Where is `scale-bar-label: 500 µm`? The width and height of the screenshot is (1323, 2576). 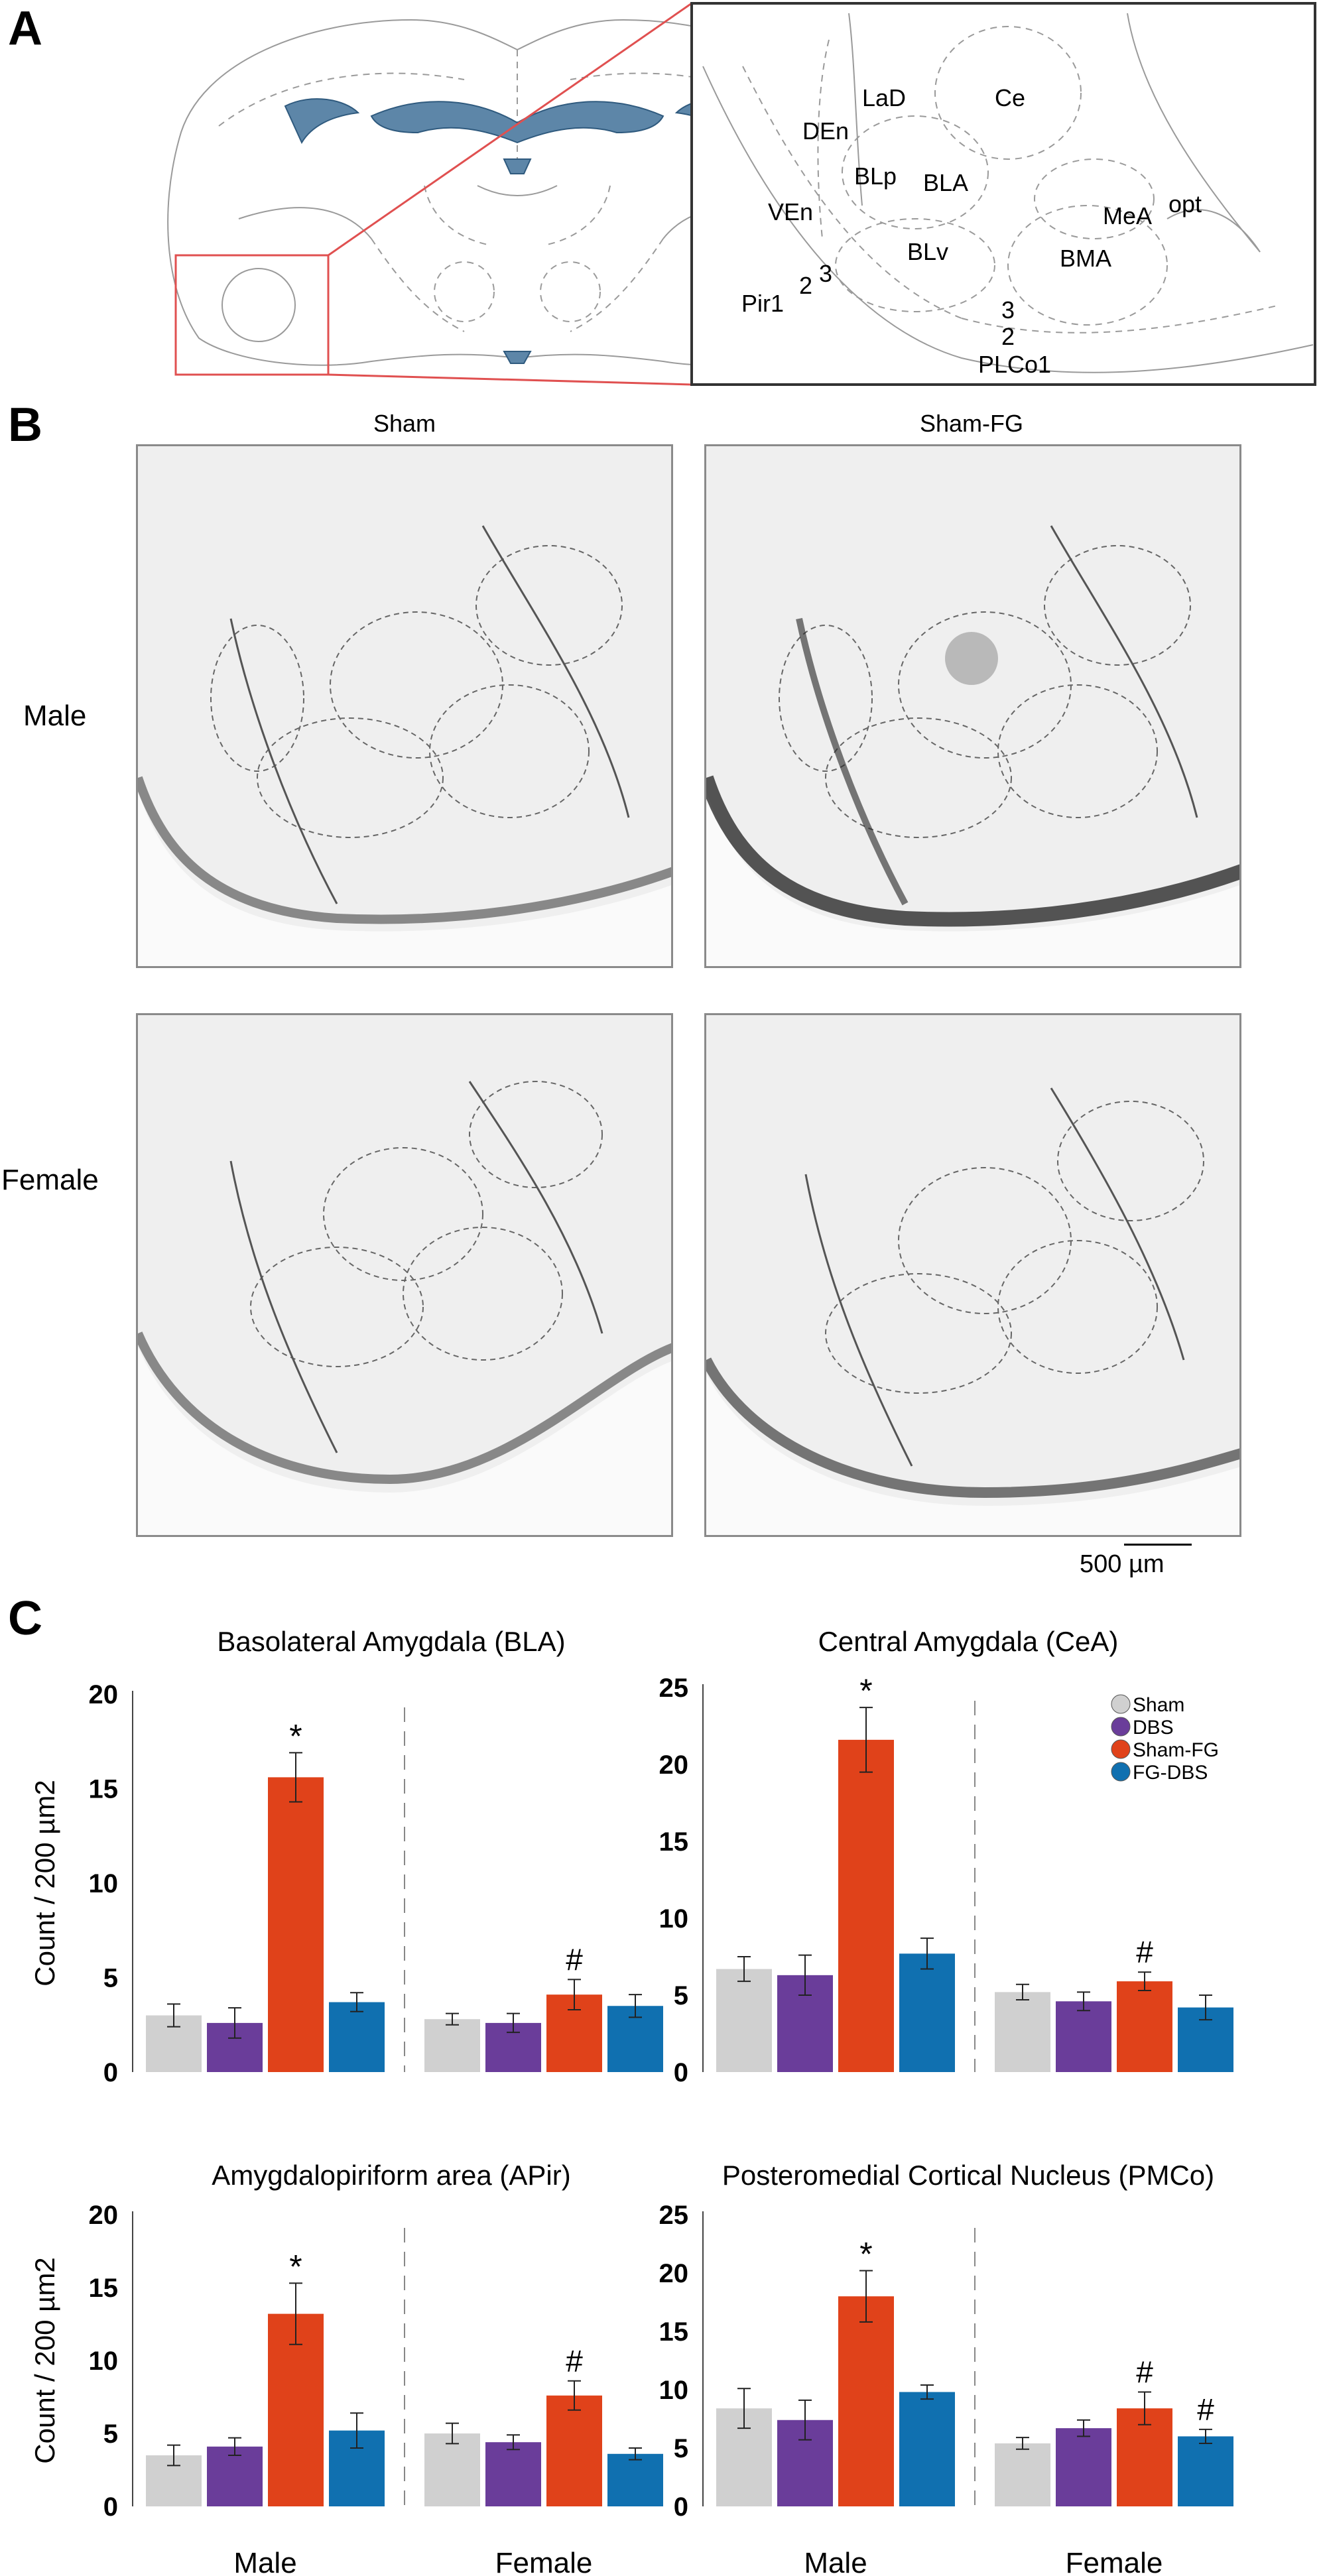 scale-bar-label: 500 µm is located at coordinates (1122, 1564).